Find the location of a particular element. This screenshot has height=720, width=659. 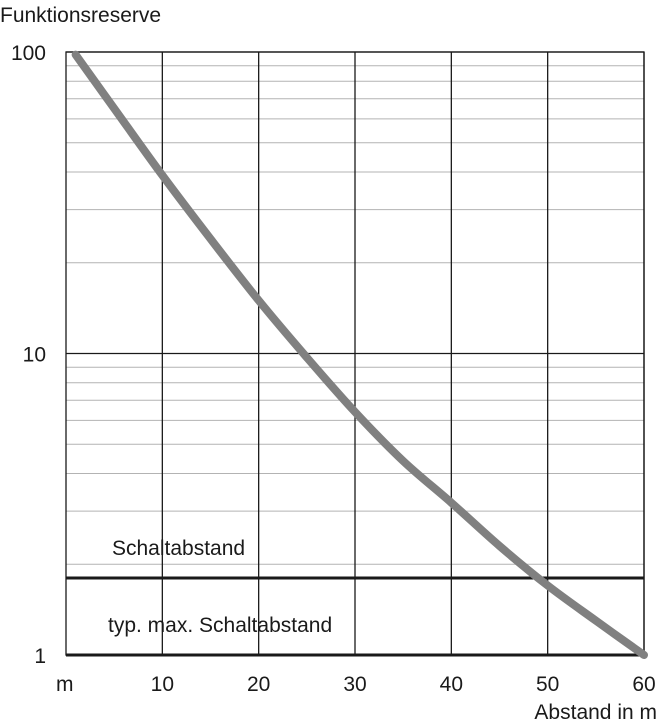

x-unit-tick-label: m is located at coordinates (65, 684).